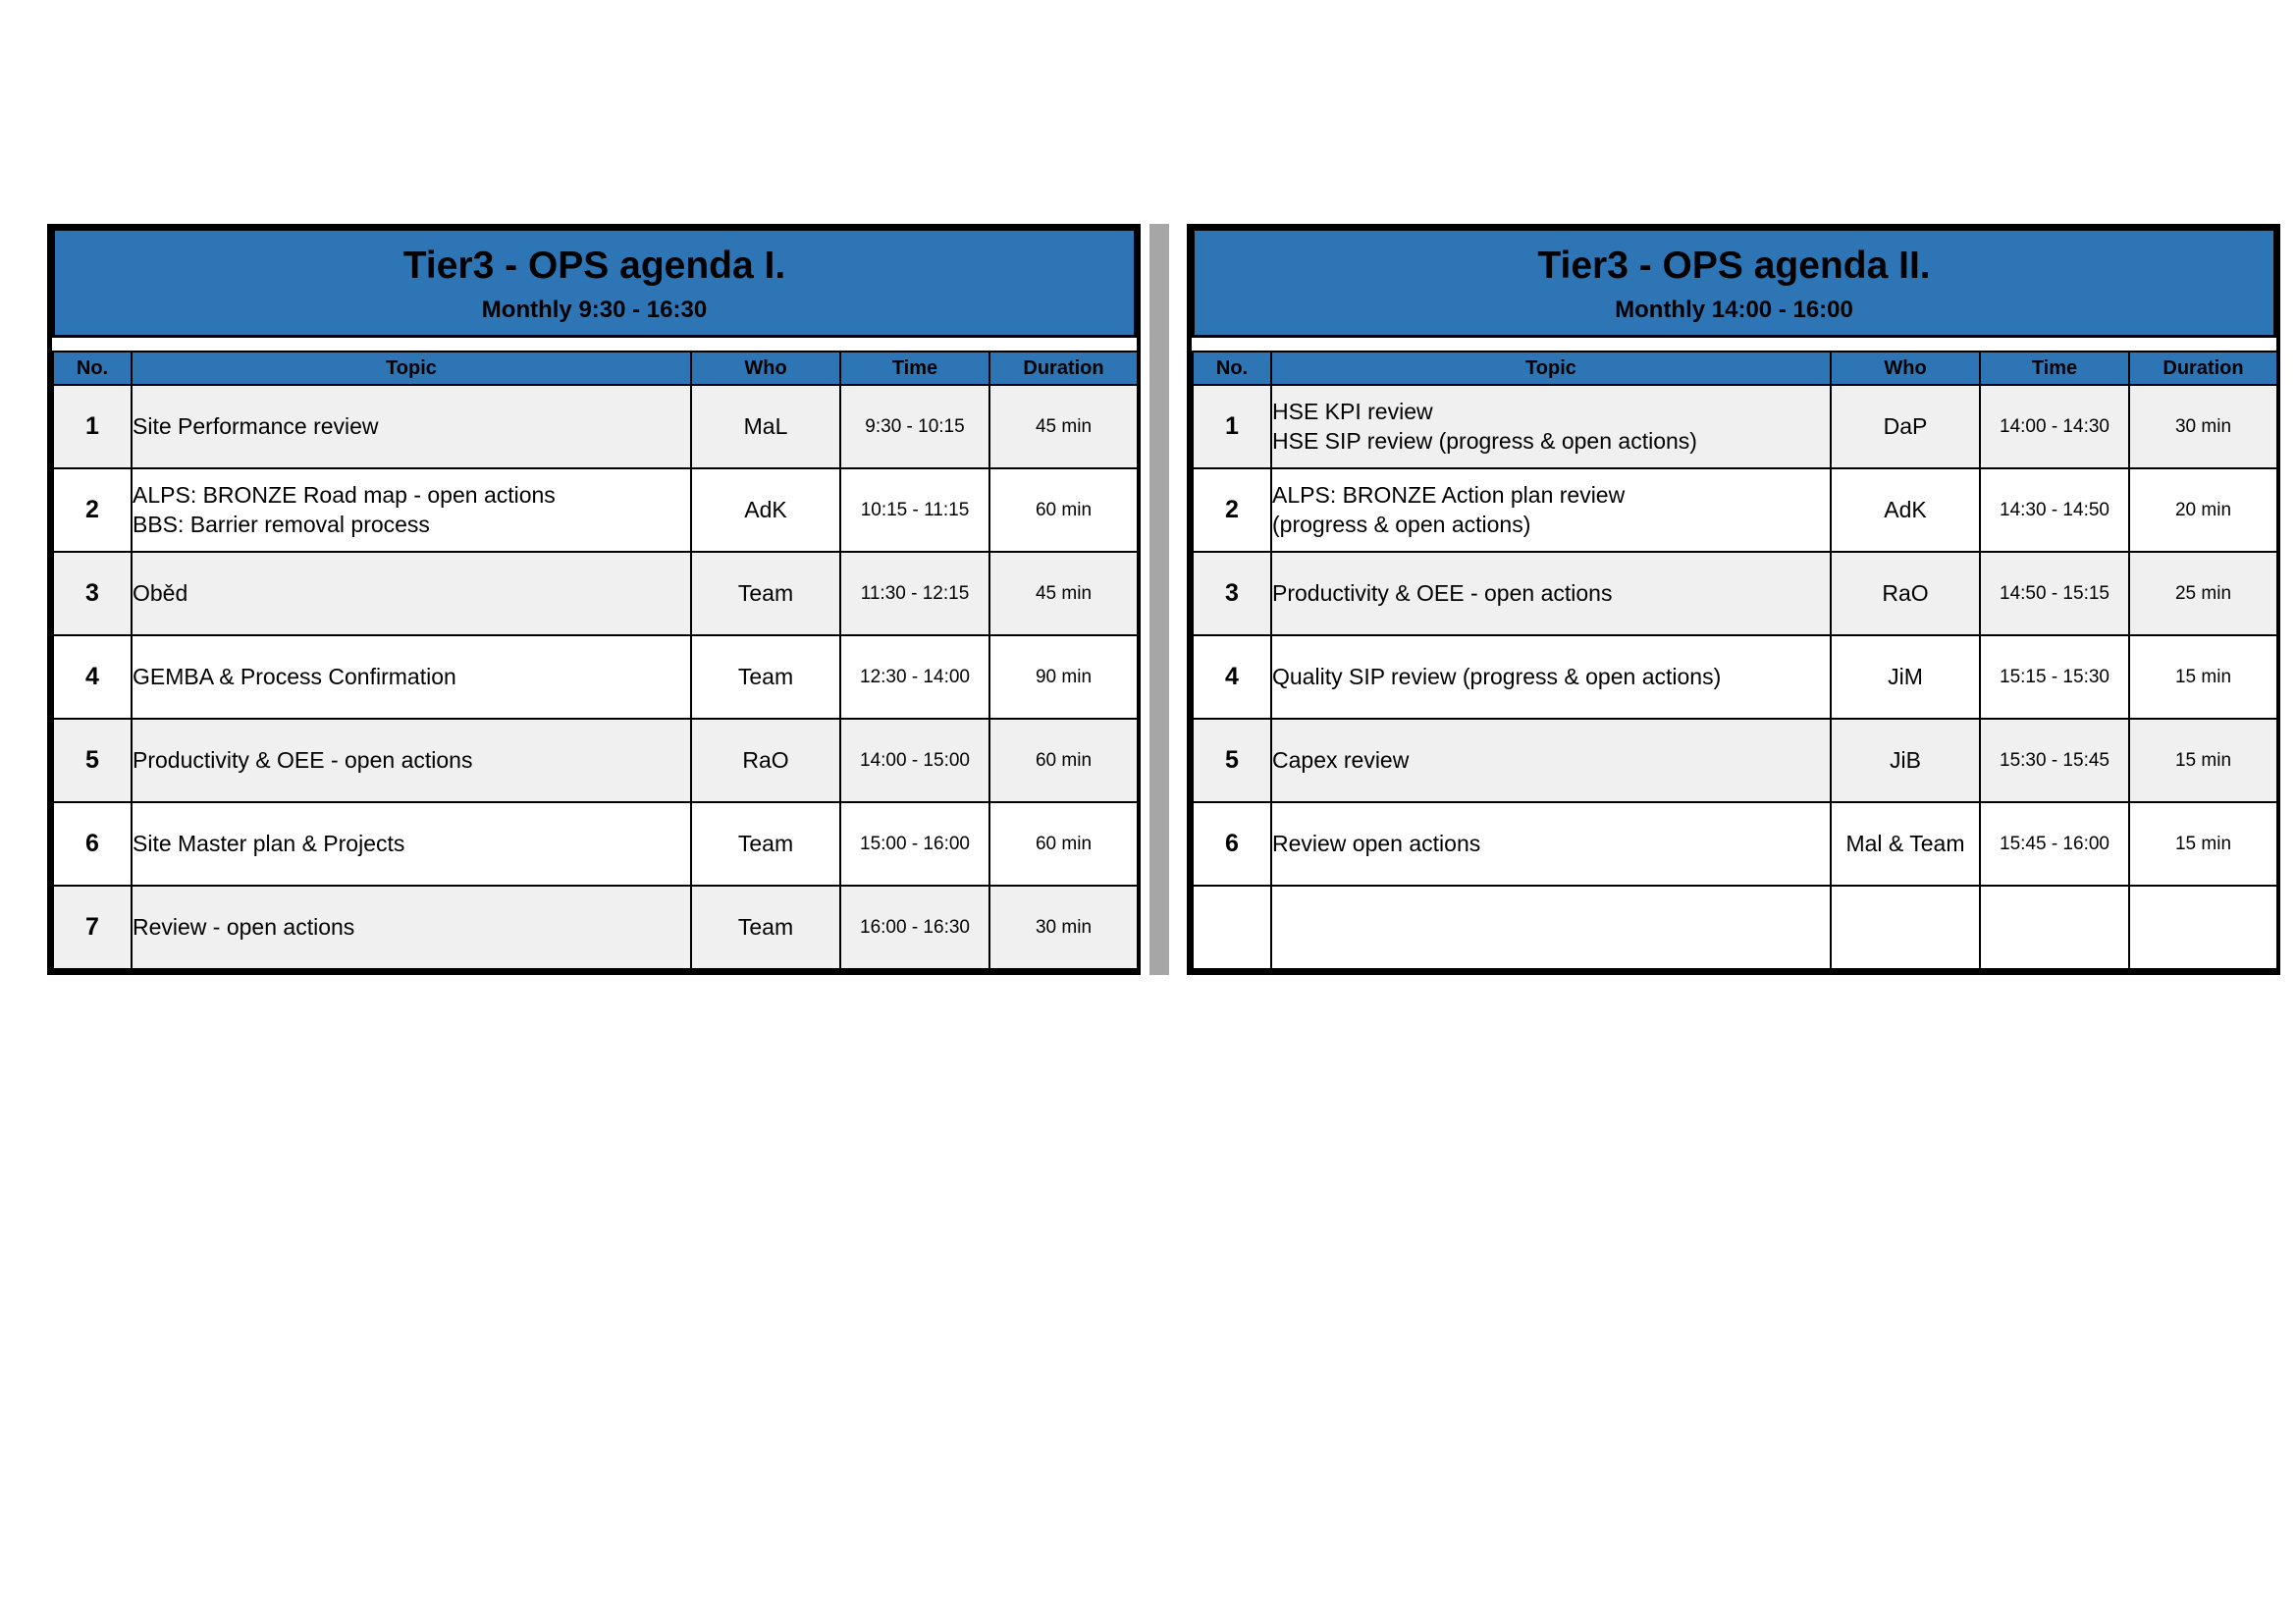  I want to click on table-row: 3 Oběd Team 11:30 - 12:15 45 min, so click(596, 593).